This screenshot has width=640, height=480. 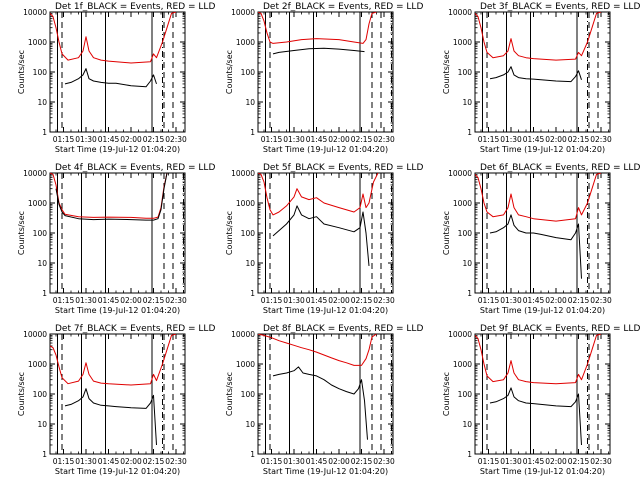 What do you see at coordinates (343, 168) in the screenshot?
I see `panel-title: Det 5f_BLACK = Events, RED = LLD` at bounding box center [343, 168].